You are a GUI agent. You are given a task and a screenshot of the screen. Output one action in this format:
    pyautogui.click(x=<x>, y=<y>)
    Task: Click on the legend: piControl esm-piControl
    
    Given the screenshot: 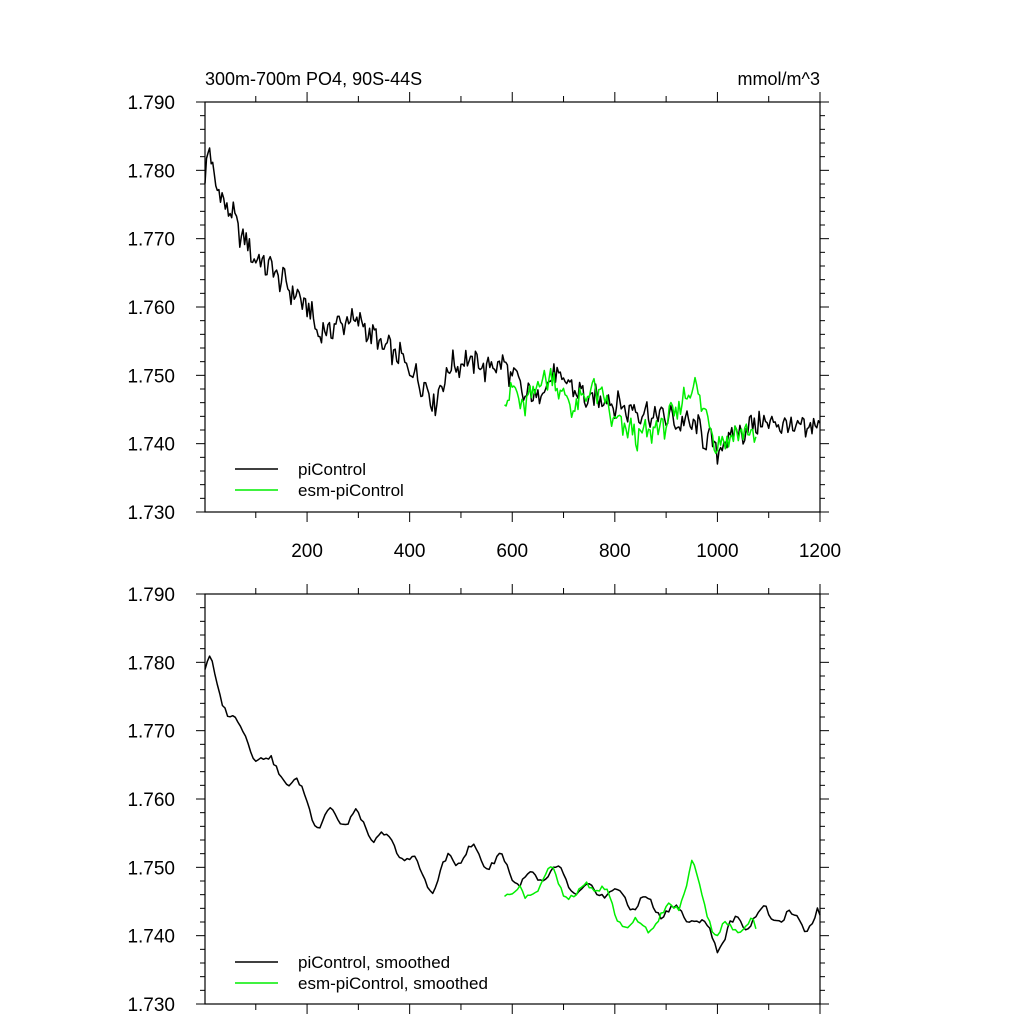 What is the action you would take?
    pyautogui.click(x=319, y=480)
    